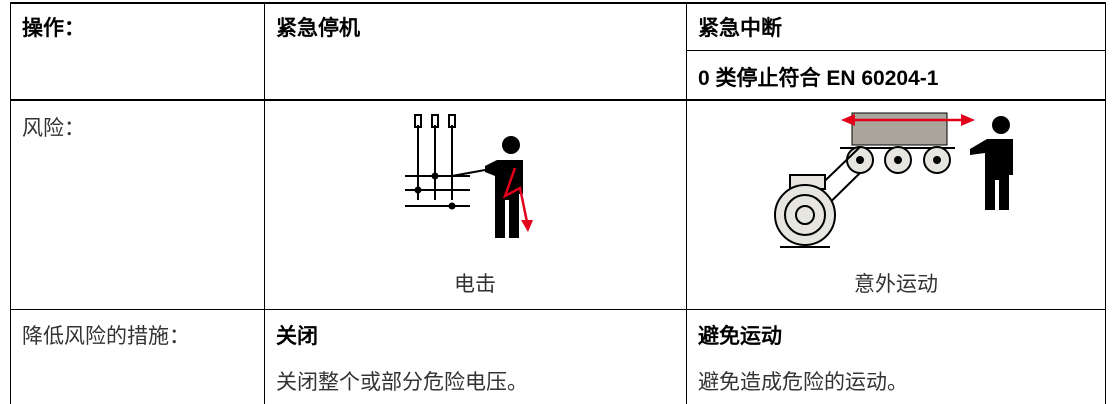  What do you see at coordinates (803, 382) in the screenshot?
I see `measure-text: 避免造成危险的运动。` at bounding box center [803, 382].